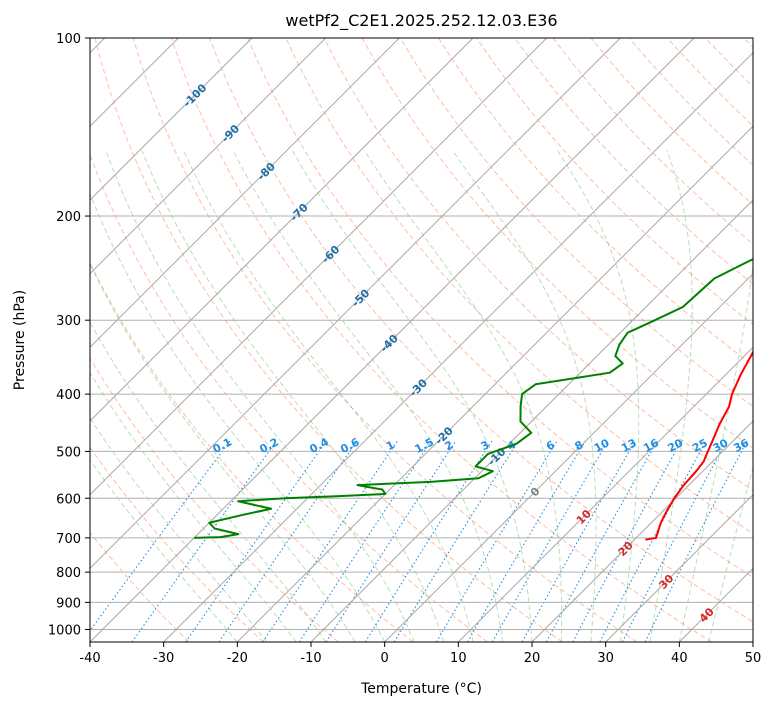  What do you see at coordinates (420, 654) in the screenshot?
I see `x-axis-ticks: -40 -30 -20 -10 0 10 20 30 40 50` at bounding box center [420, 654].